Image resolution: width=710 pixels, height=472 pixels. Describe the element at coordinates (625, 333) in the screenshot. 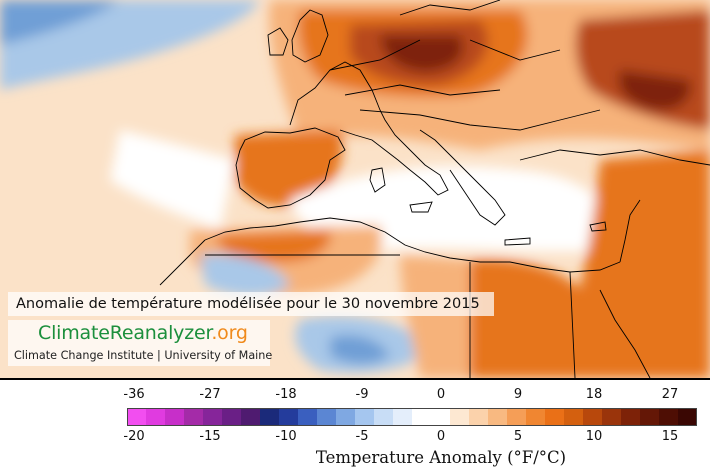

I see `coastline-red-sea` at that location.